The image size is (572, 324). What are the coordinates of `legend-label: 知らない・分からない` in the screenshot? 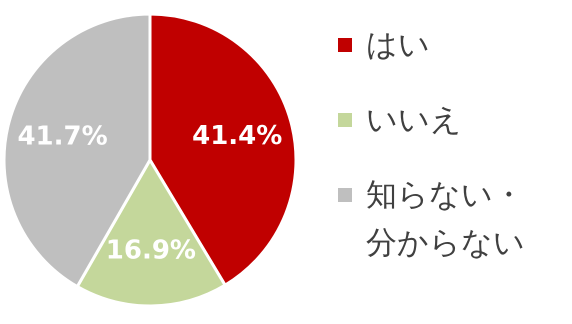 It's located at (445, 219).